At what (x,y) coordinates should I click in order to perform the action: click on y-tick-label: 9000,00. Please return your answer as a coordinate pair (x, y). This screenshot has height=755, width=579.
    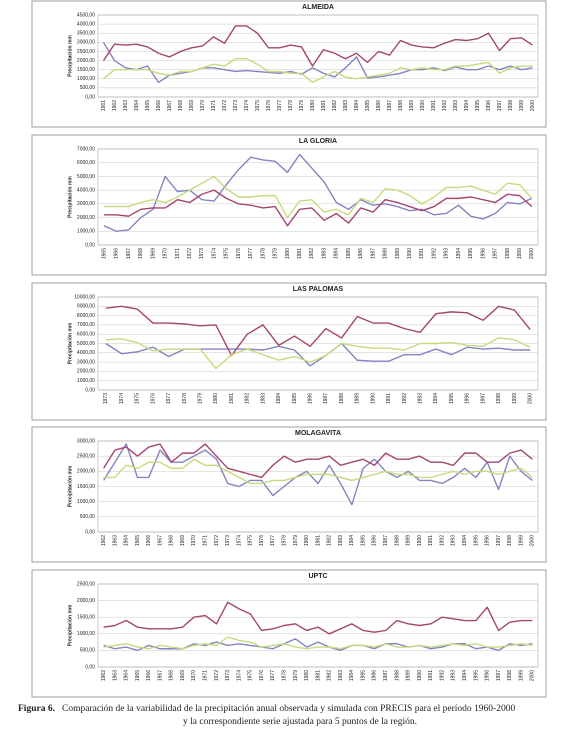
    Looking at the image, I should click on (86, 307).